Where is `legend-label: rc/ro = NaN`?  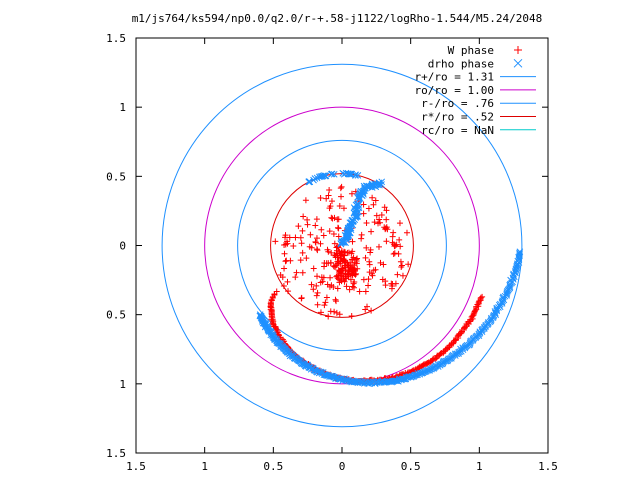
legend-label: rc/ro = NaN is located at coordinates (457, 130).